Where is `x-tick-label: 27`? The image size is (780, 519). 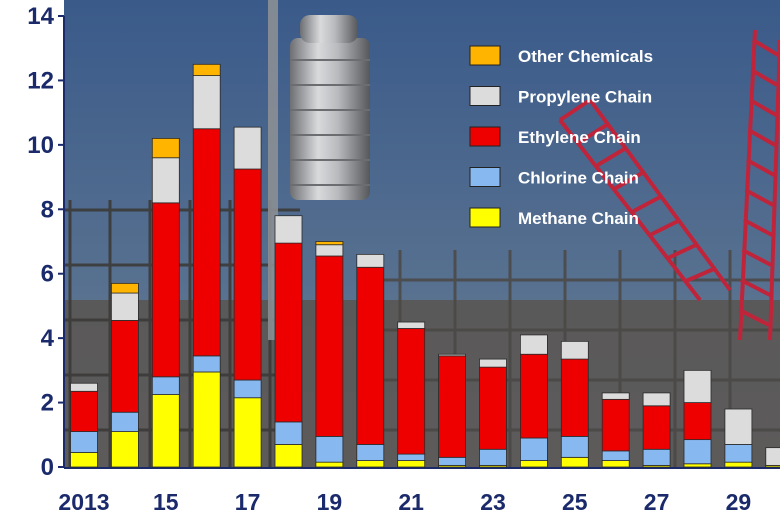 x-tick-label: 27 is located at coordinates (657, 502).